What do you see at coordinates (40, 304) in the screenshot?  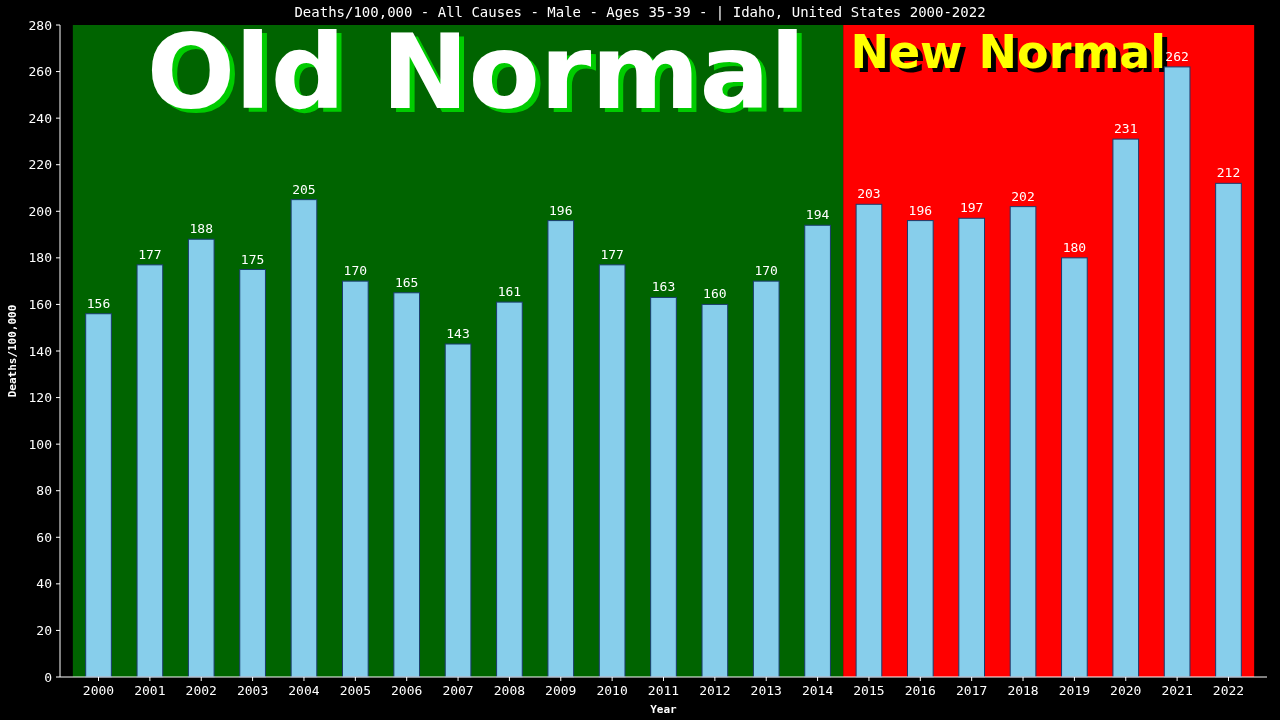 I see `y-tick-label: 160` at bounding box center [40, 304].